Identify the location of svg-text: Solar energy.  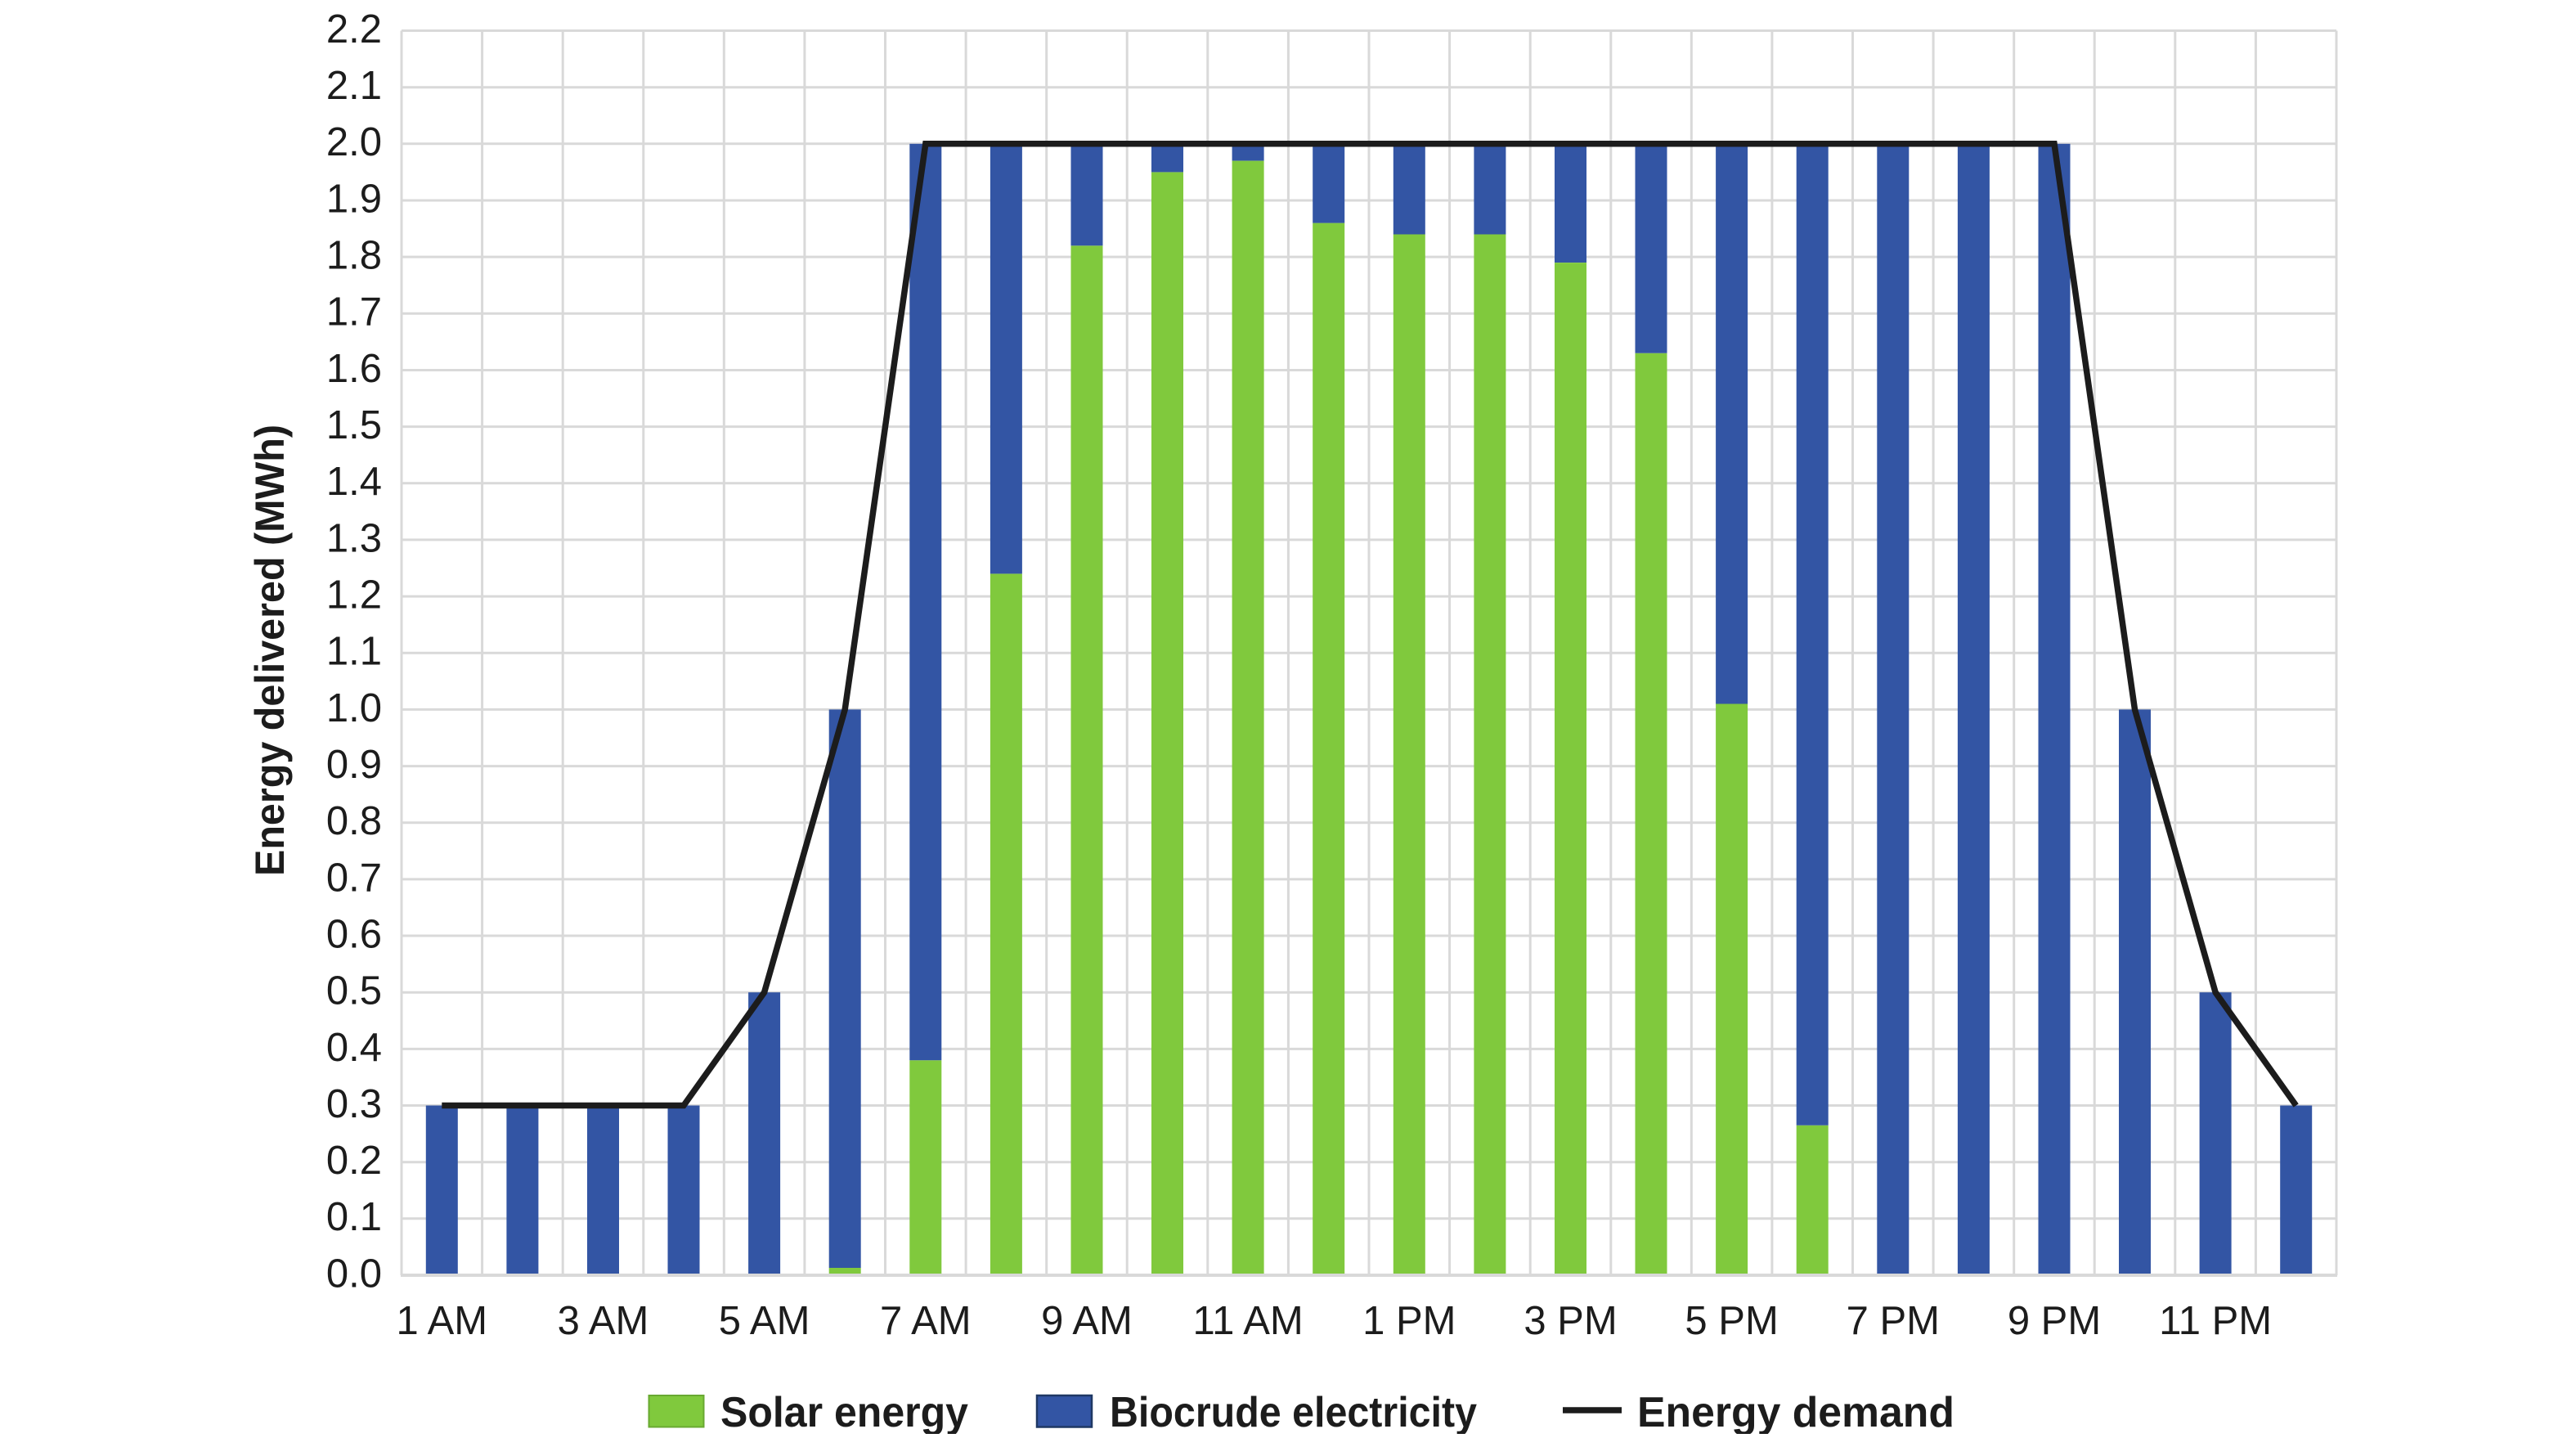
(844, 1411).